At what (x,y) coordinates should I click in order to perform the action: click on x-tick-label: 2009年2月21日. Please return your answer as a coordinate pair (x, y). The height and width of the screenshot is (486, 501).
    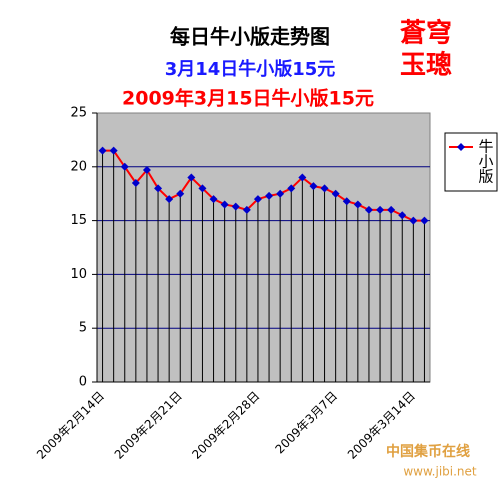
    Looking at the image, I should click on (148, 425).